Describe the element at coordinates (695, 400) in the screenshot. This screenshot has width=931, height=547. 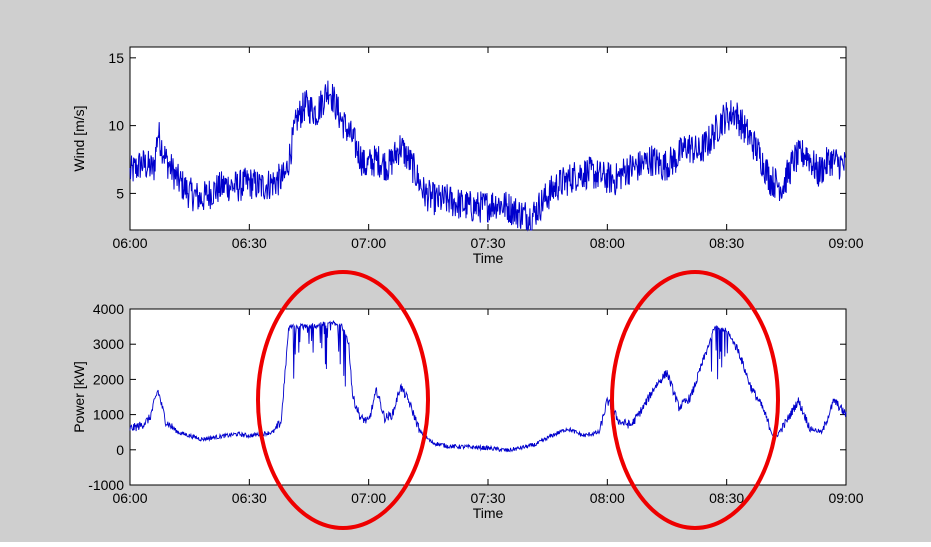
I see `highlight-ellipse-right` at that location.